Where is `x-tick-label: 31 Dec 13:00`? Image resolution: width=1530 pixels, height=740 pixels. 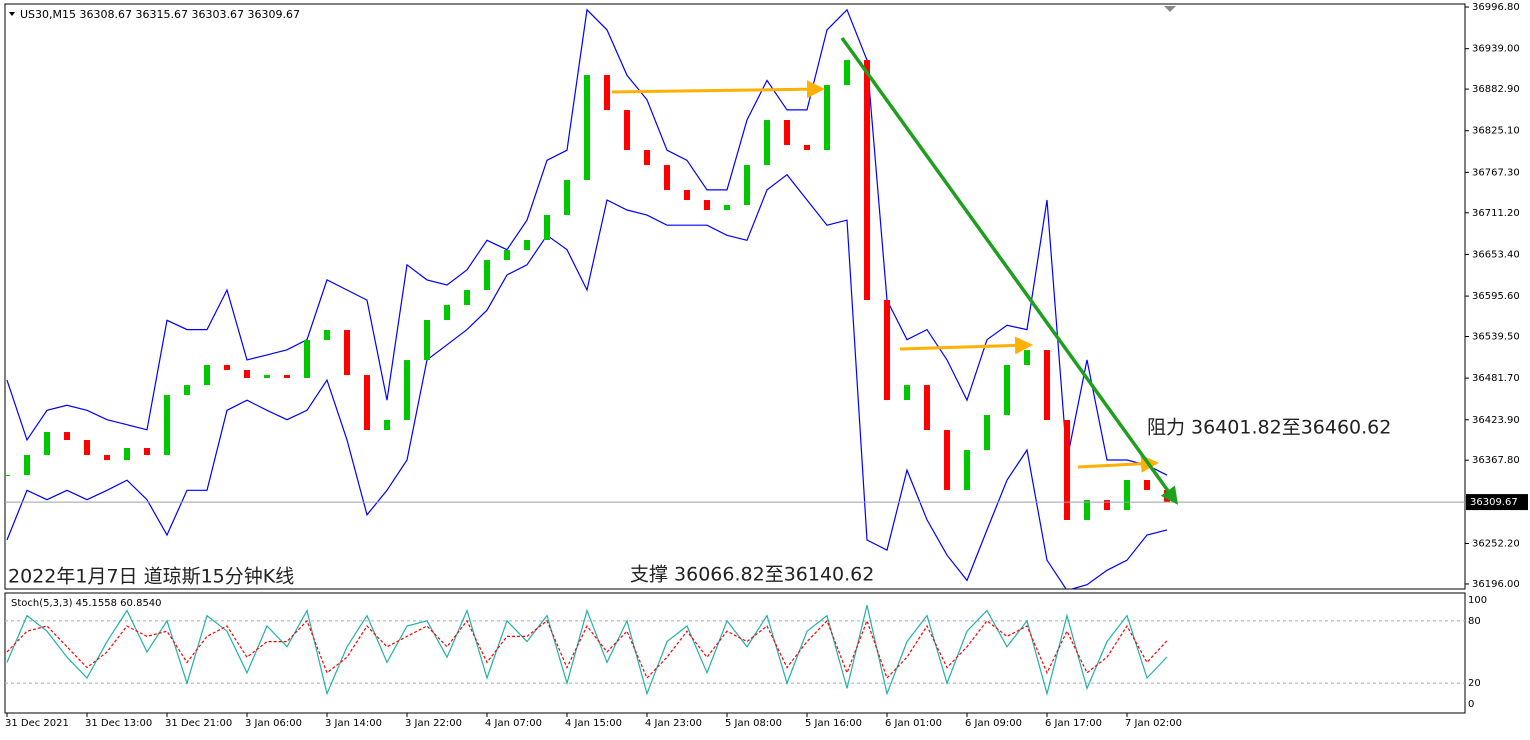 x-tick-label: 31 Dec 13:00 is located at coordinates (118, 723).